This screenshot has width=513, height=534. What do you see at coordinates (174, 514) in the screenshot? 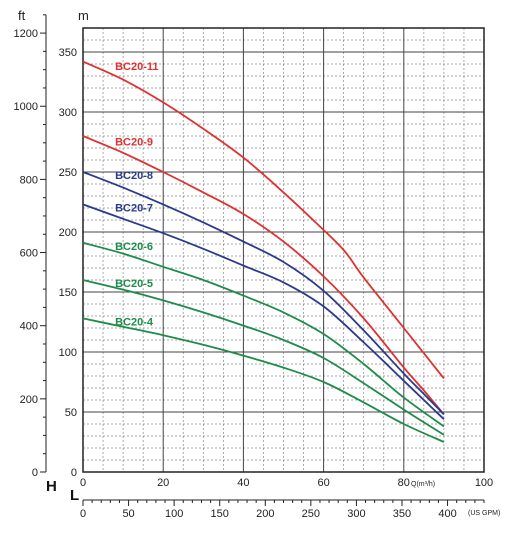
I see `x-secondary-tick-label: 100` at bounding box center [174, 514].